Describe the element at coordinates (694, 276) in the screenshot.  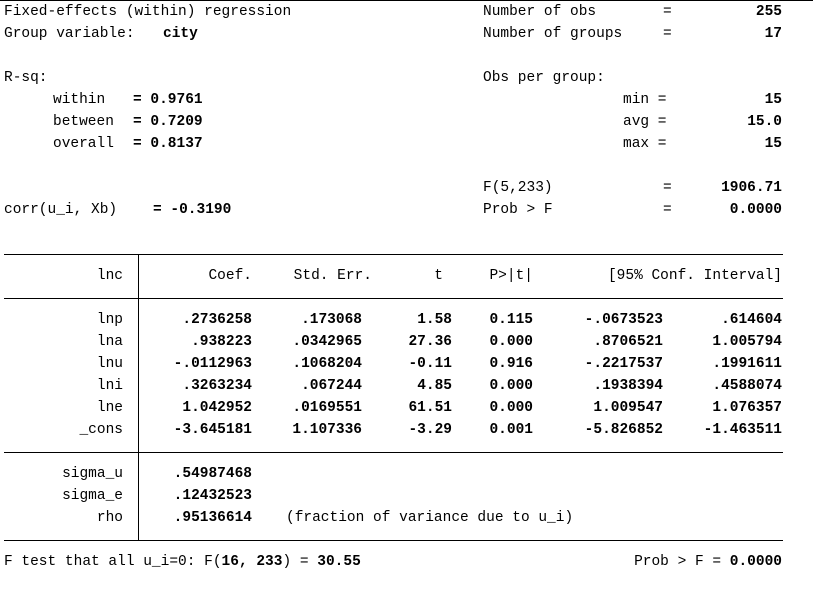
I see `col-ci-header: [95% Conf. Interval]` at that location.